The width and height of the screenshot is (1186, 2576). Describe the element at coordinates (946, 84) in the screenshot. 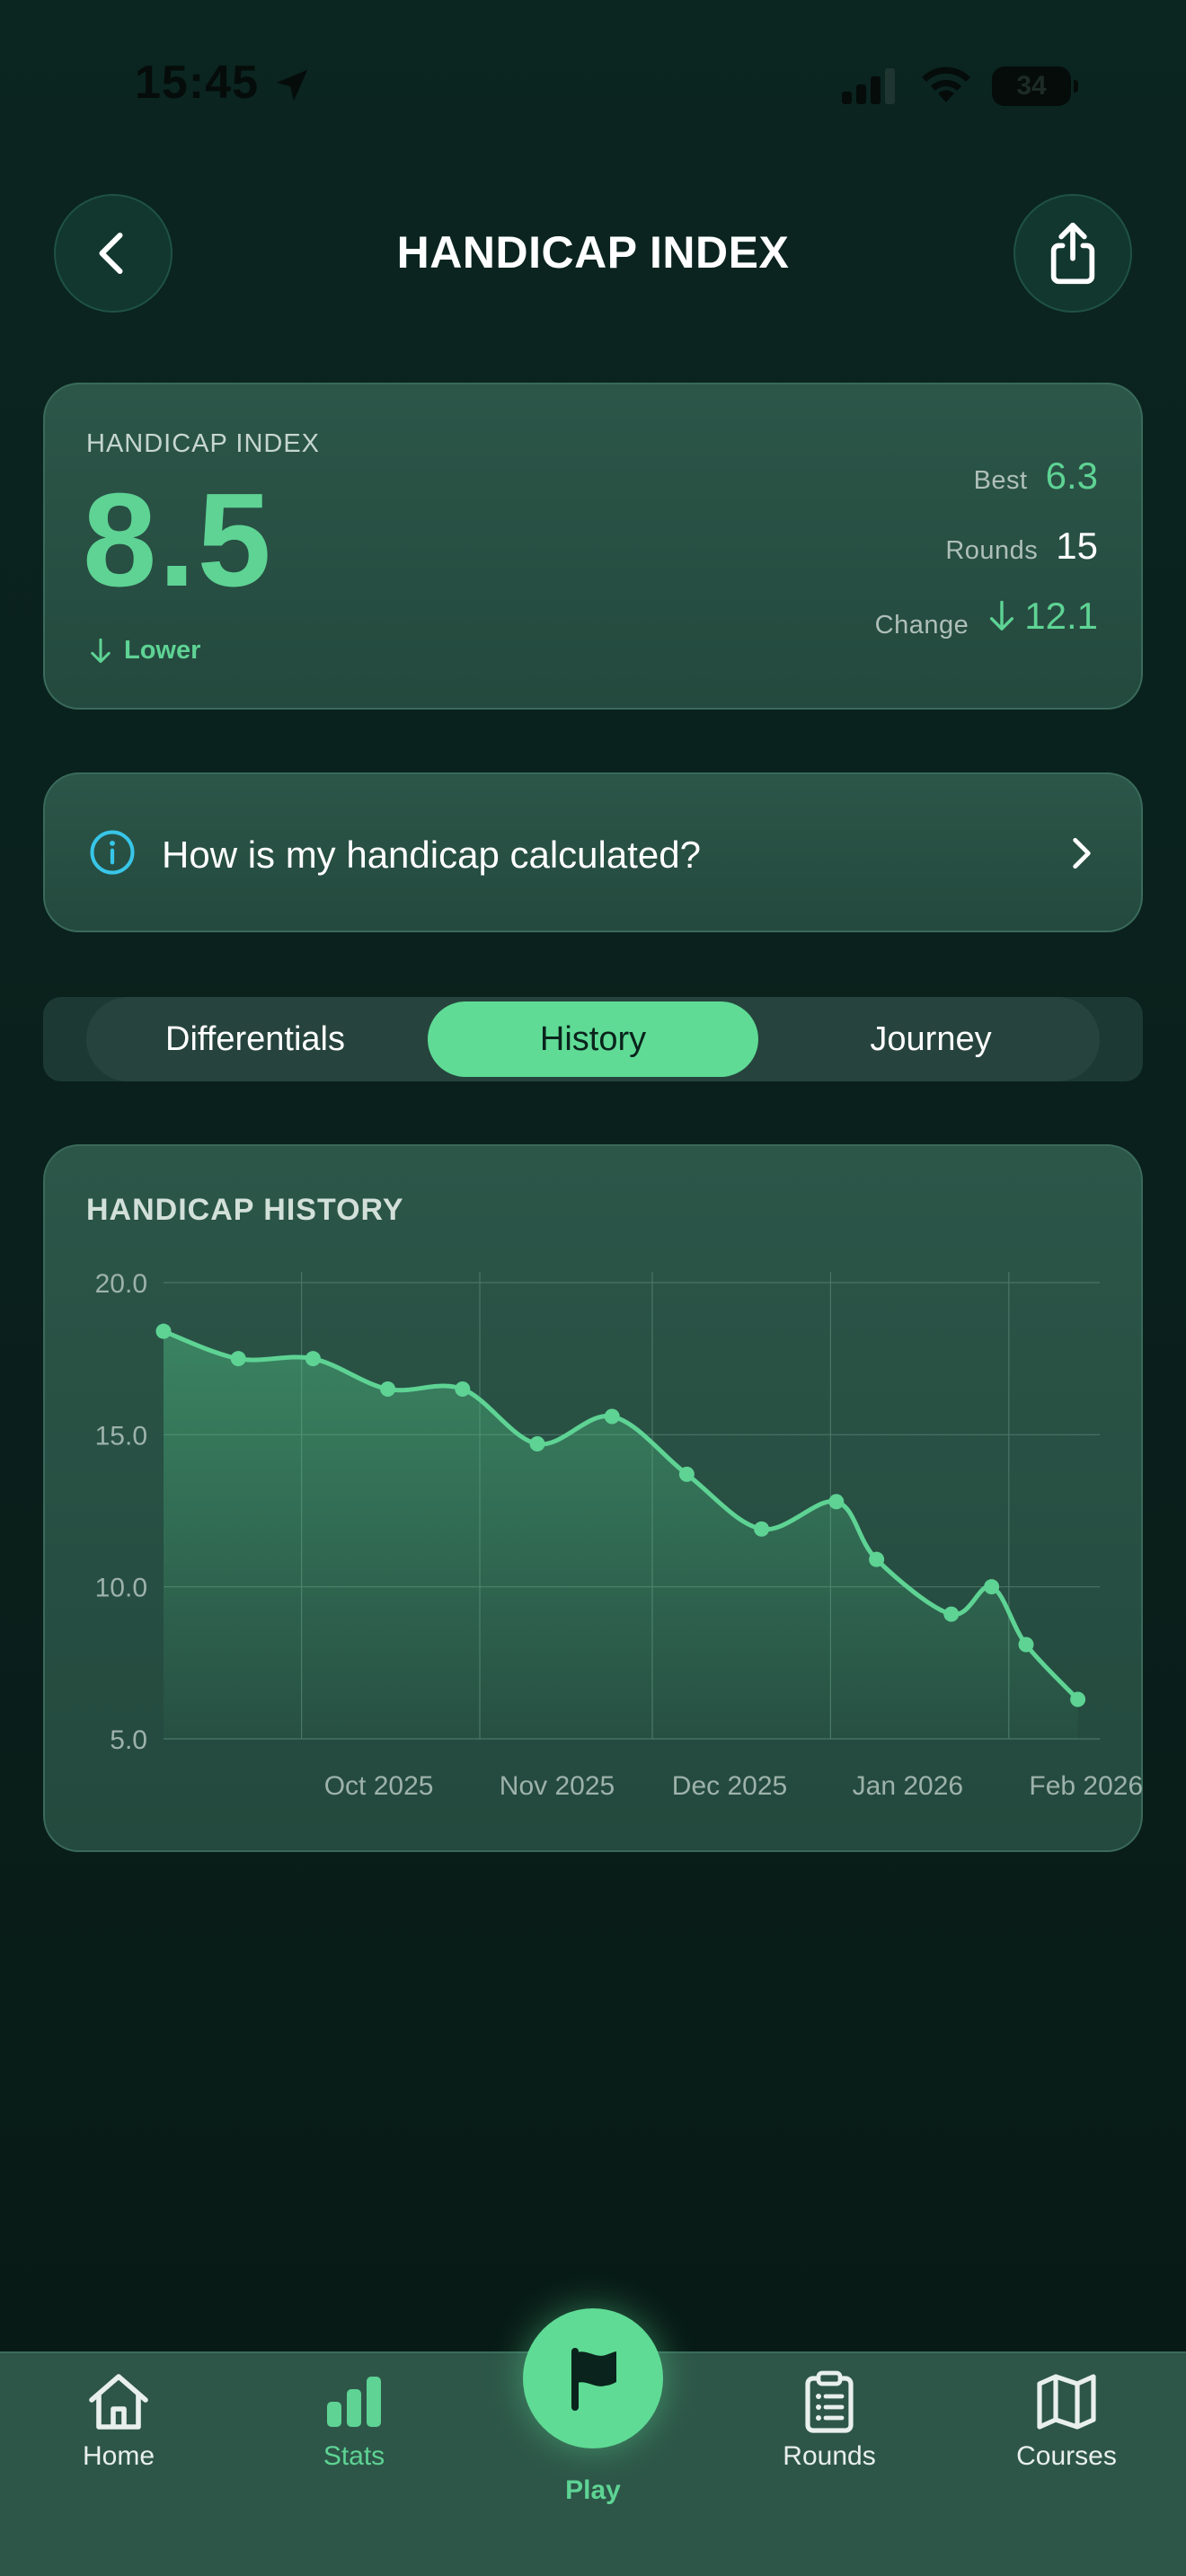

I see `wifi-icon` at that location.